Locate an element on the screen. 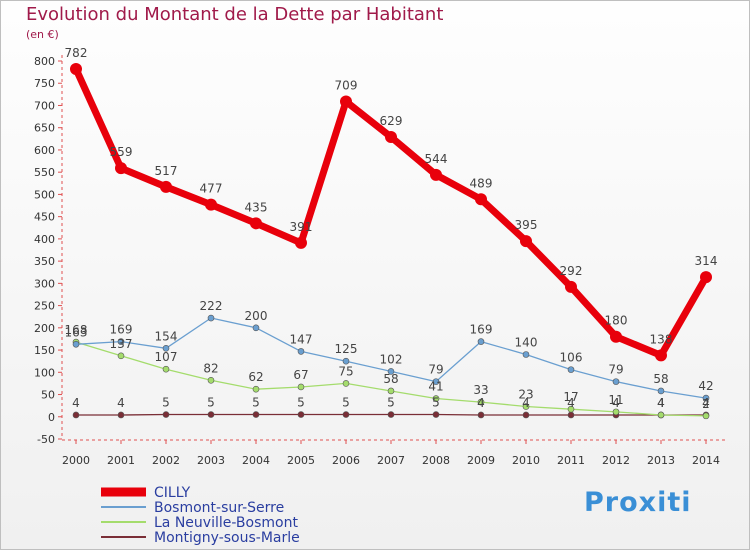 Image resolution: width=750 pixels, height=550 pixels. y-tick-label: 50 is located at coordinates (48, 395).